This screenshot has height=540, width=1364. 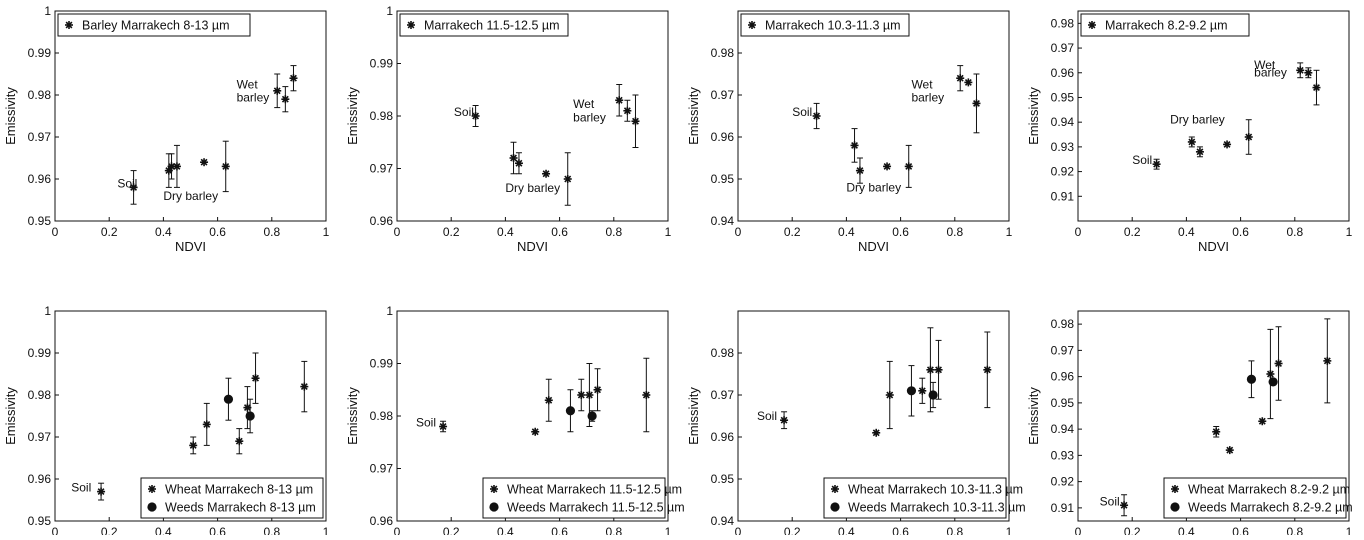 I want to click on x-tick-label: 1, so click(x=668, y=232).